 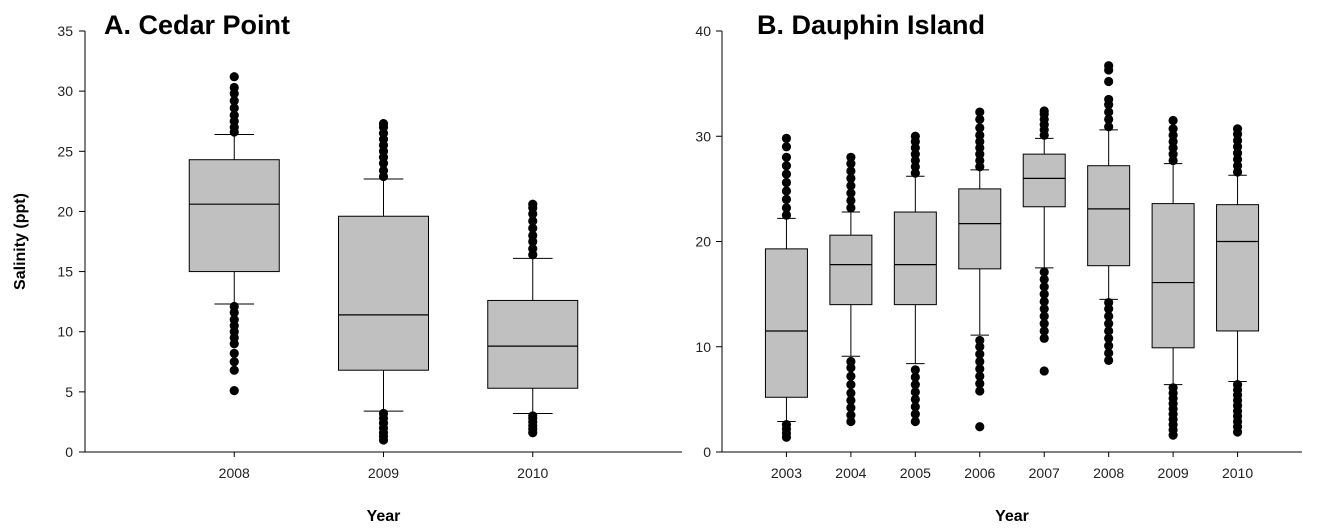 I want to click on box-2010, so click(x=533, y=318).